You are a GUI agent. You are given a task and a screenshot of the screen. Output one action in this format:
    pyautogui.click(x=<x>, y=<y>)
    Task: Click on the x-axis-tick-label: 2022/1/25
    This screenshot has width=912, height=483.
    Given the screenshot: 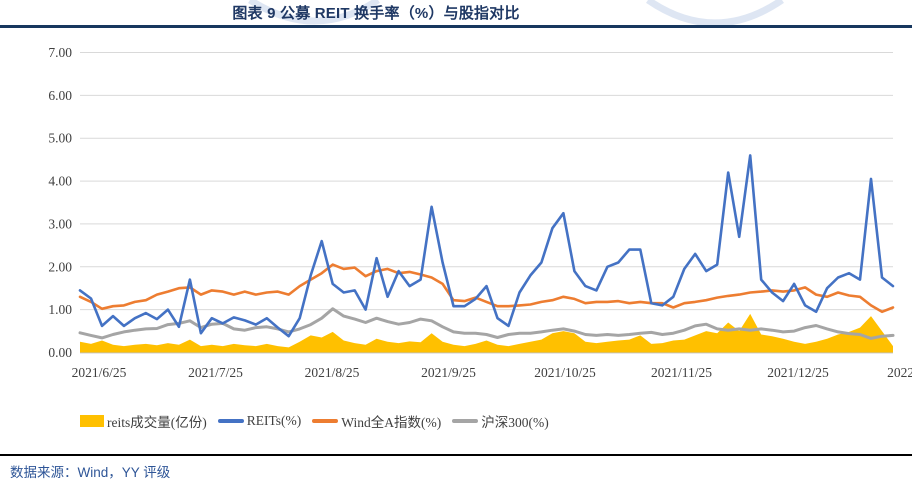 What is the action you would take?
    pyautogui.click(x=899, y=372)
    